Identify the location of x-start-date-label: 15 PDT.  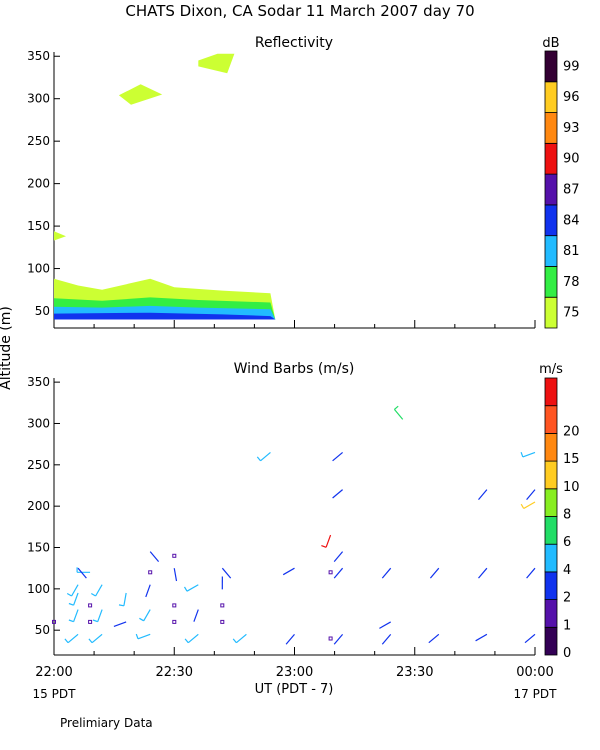
(55, 694).